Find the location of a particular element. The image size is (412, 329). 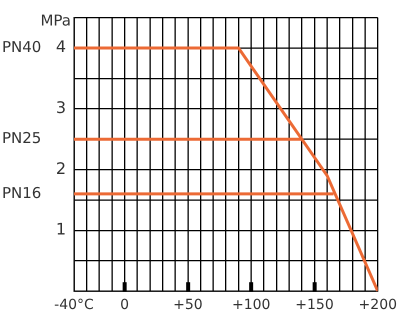

text: PN25 is located at coordinates (22, 138).